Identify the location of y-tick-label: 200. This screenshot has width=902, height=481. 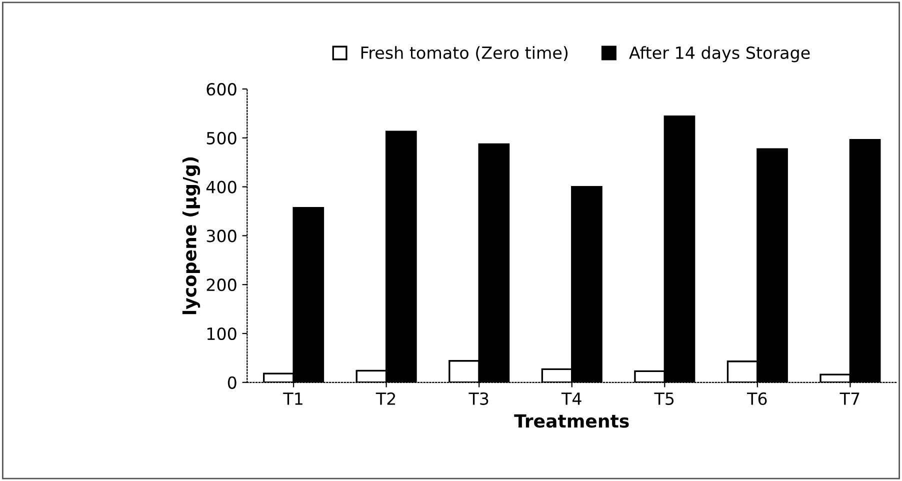
(221, 285).